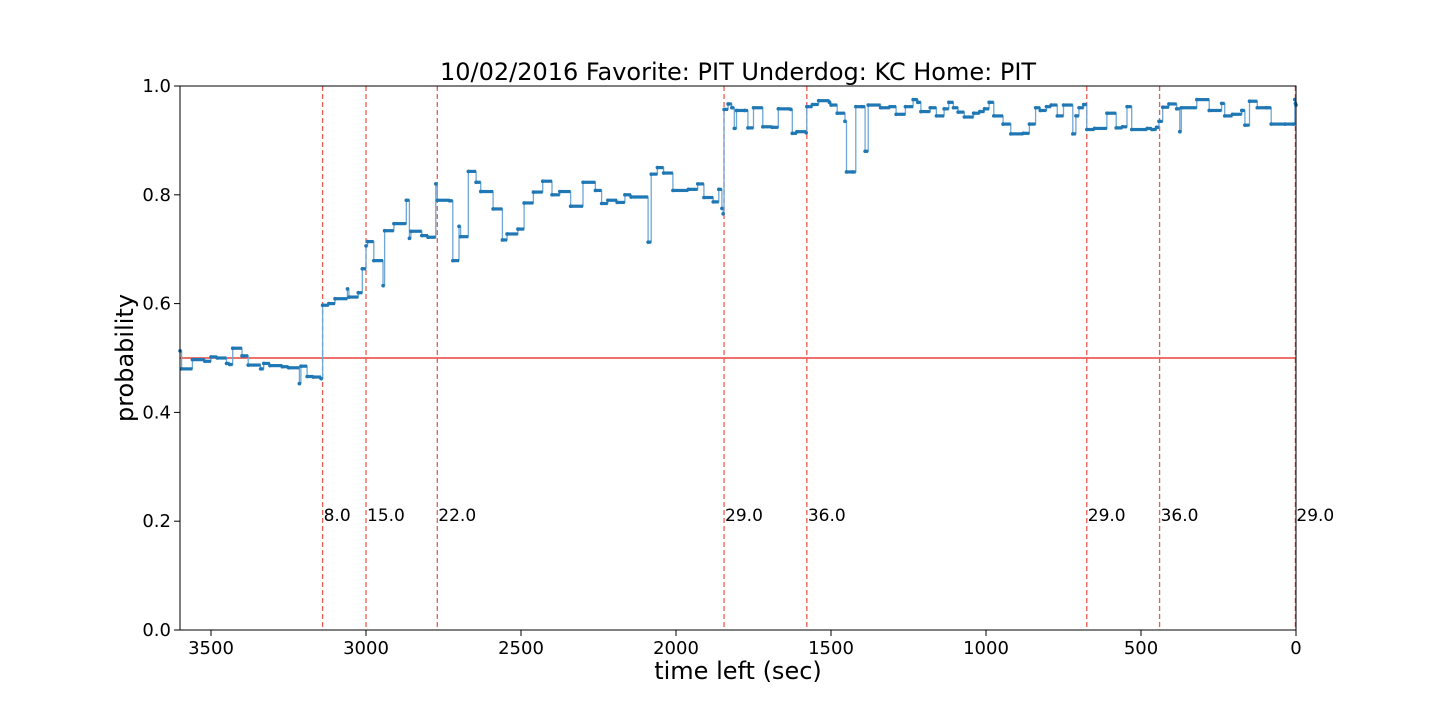  What do you see at coordinates (1107, 516) in the screenshot?
I see `score-event-label: 29.0` at bounding box center [1107, 516].